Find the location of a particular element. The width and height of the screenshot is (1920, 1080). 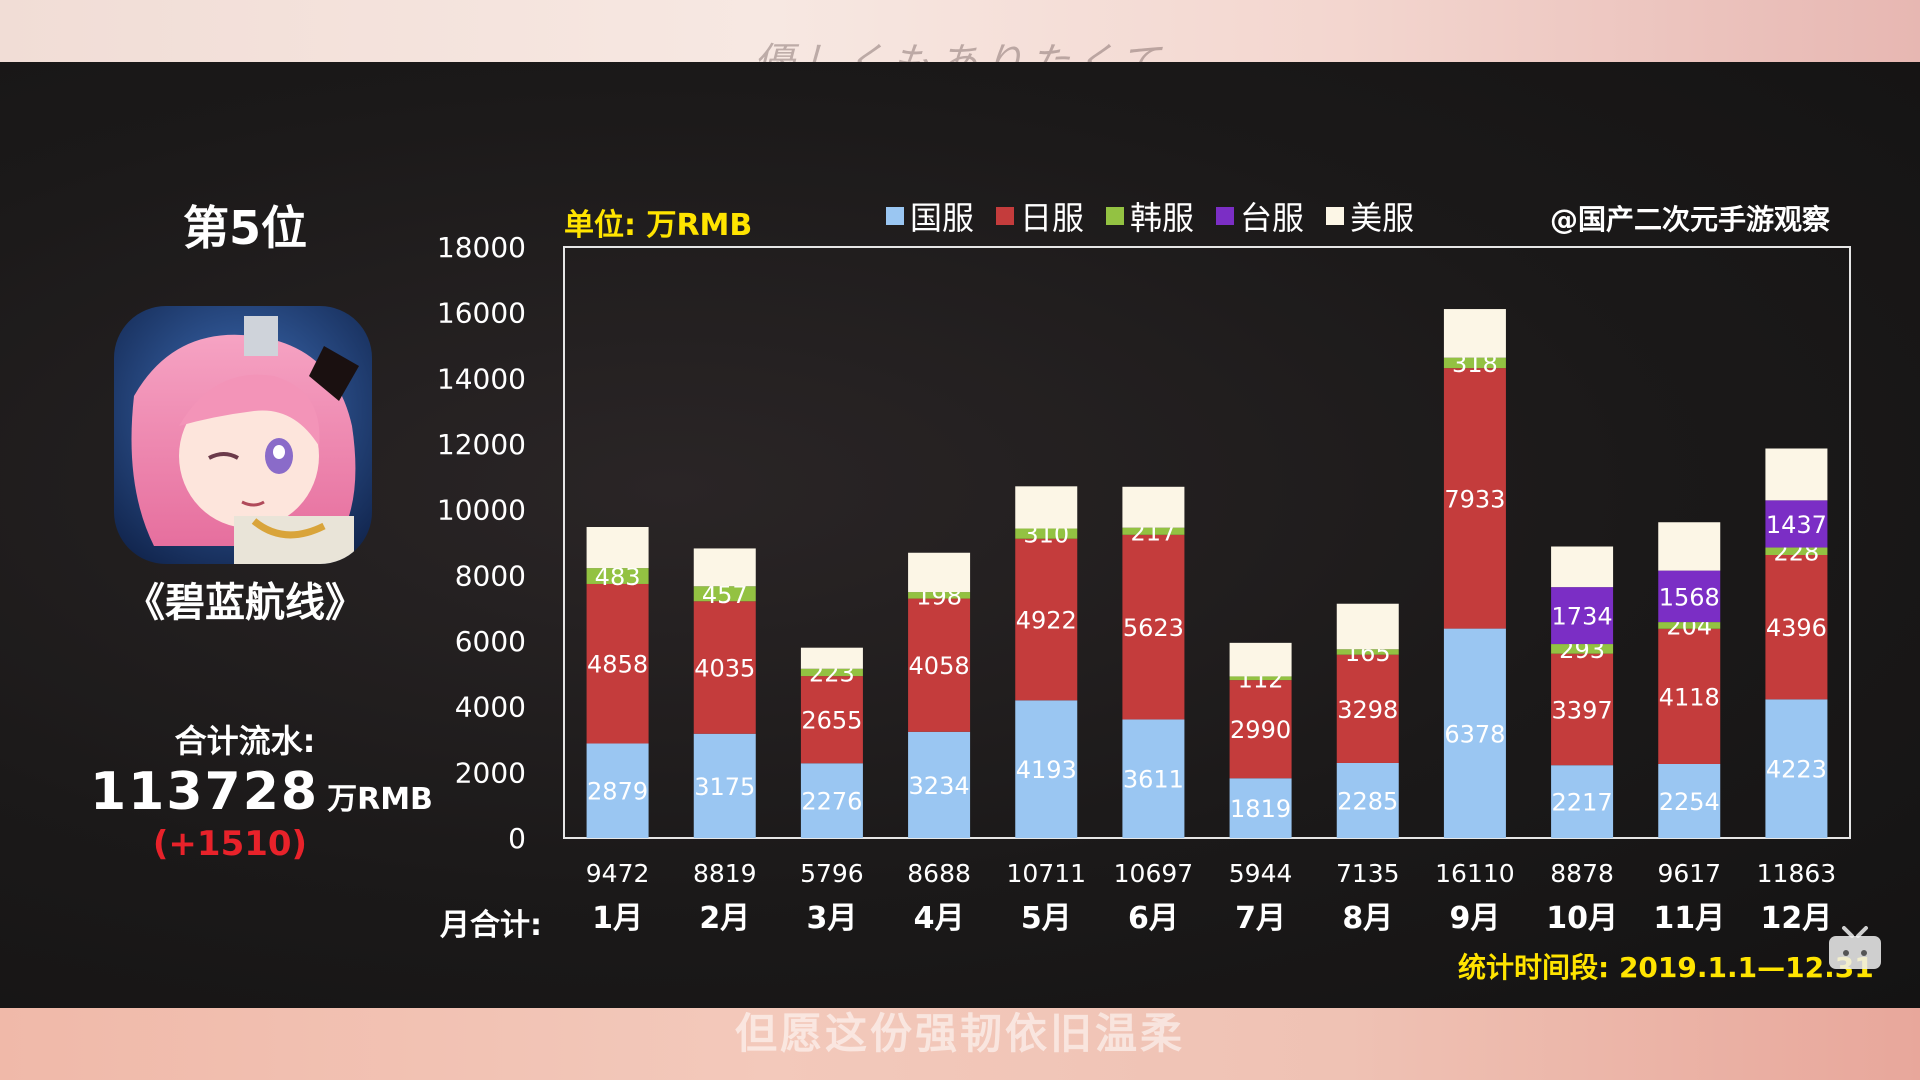

data-label-rifu: 4858 is located at coordinates (617, 665).